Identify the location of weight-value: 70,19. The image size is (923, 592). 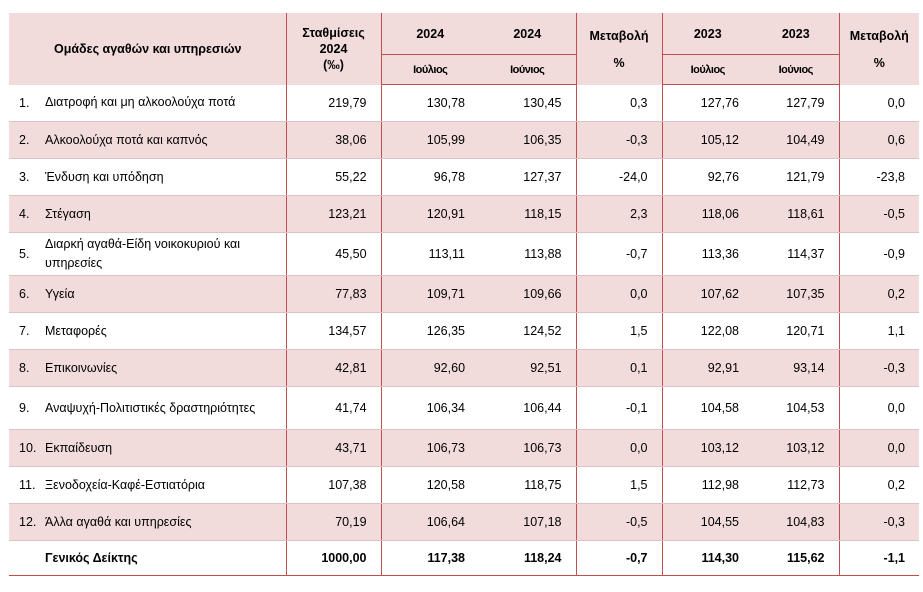
(333, 522).